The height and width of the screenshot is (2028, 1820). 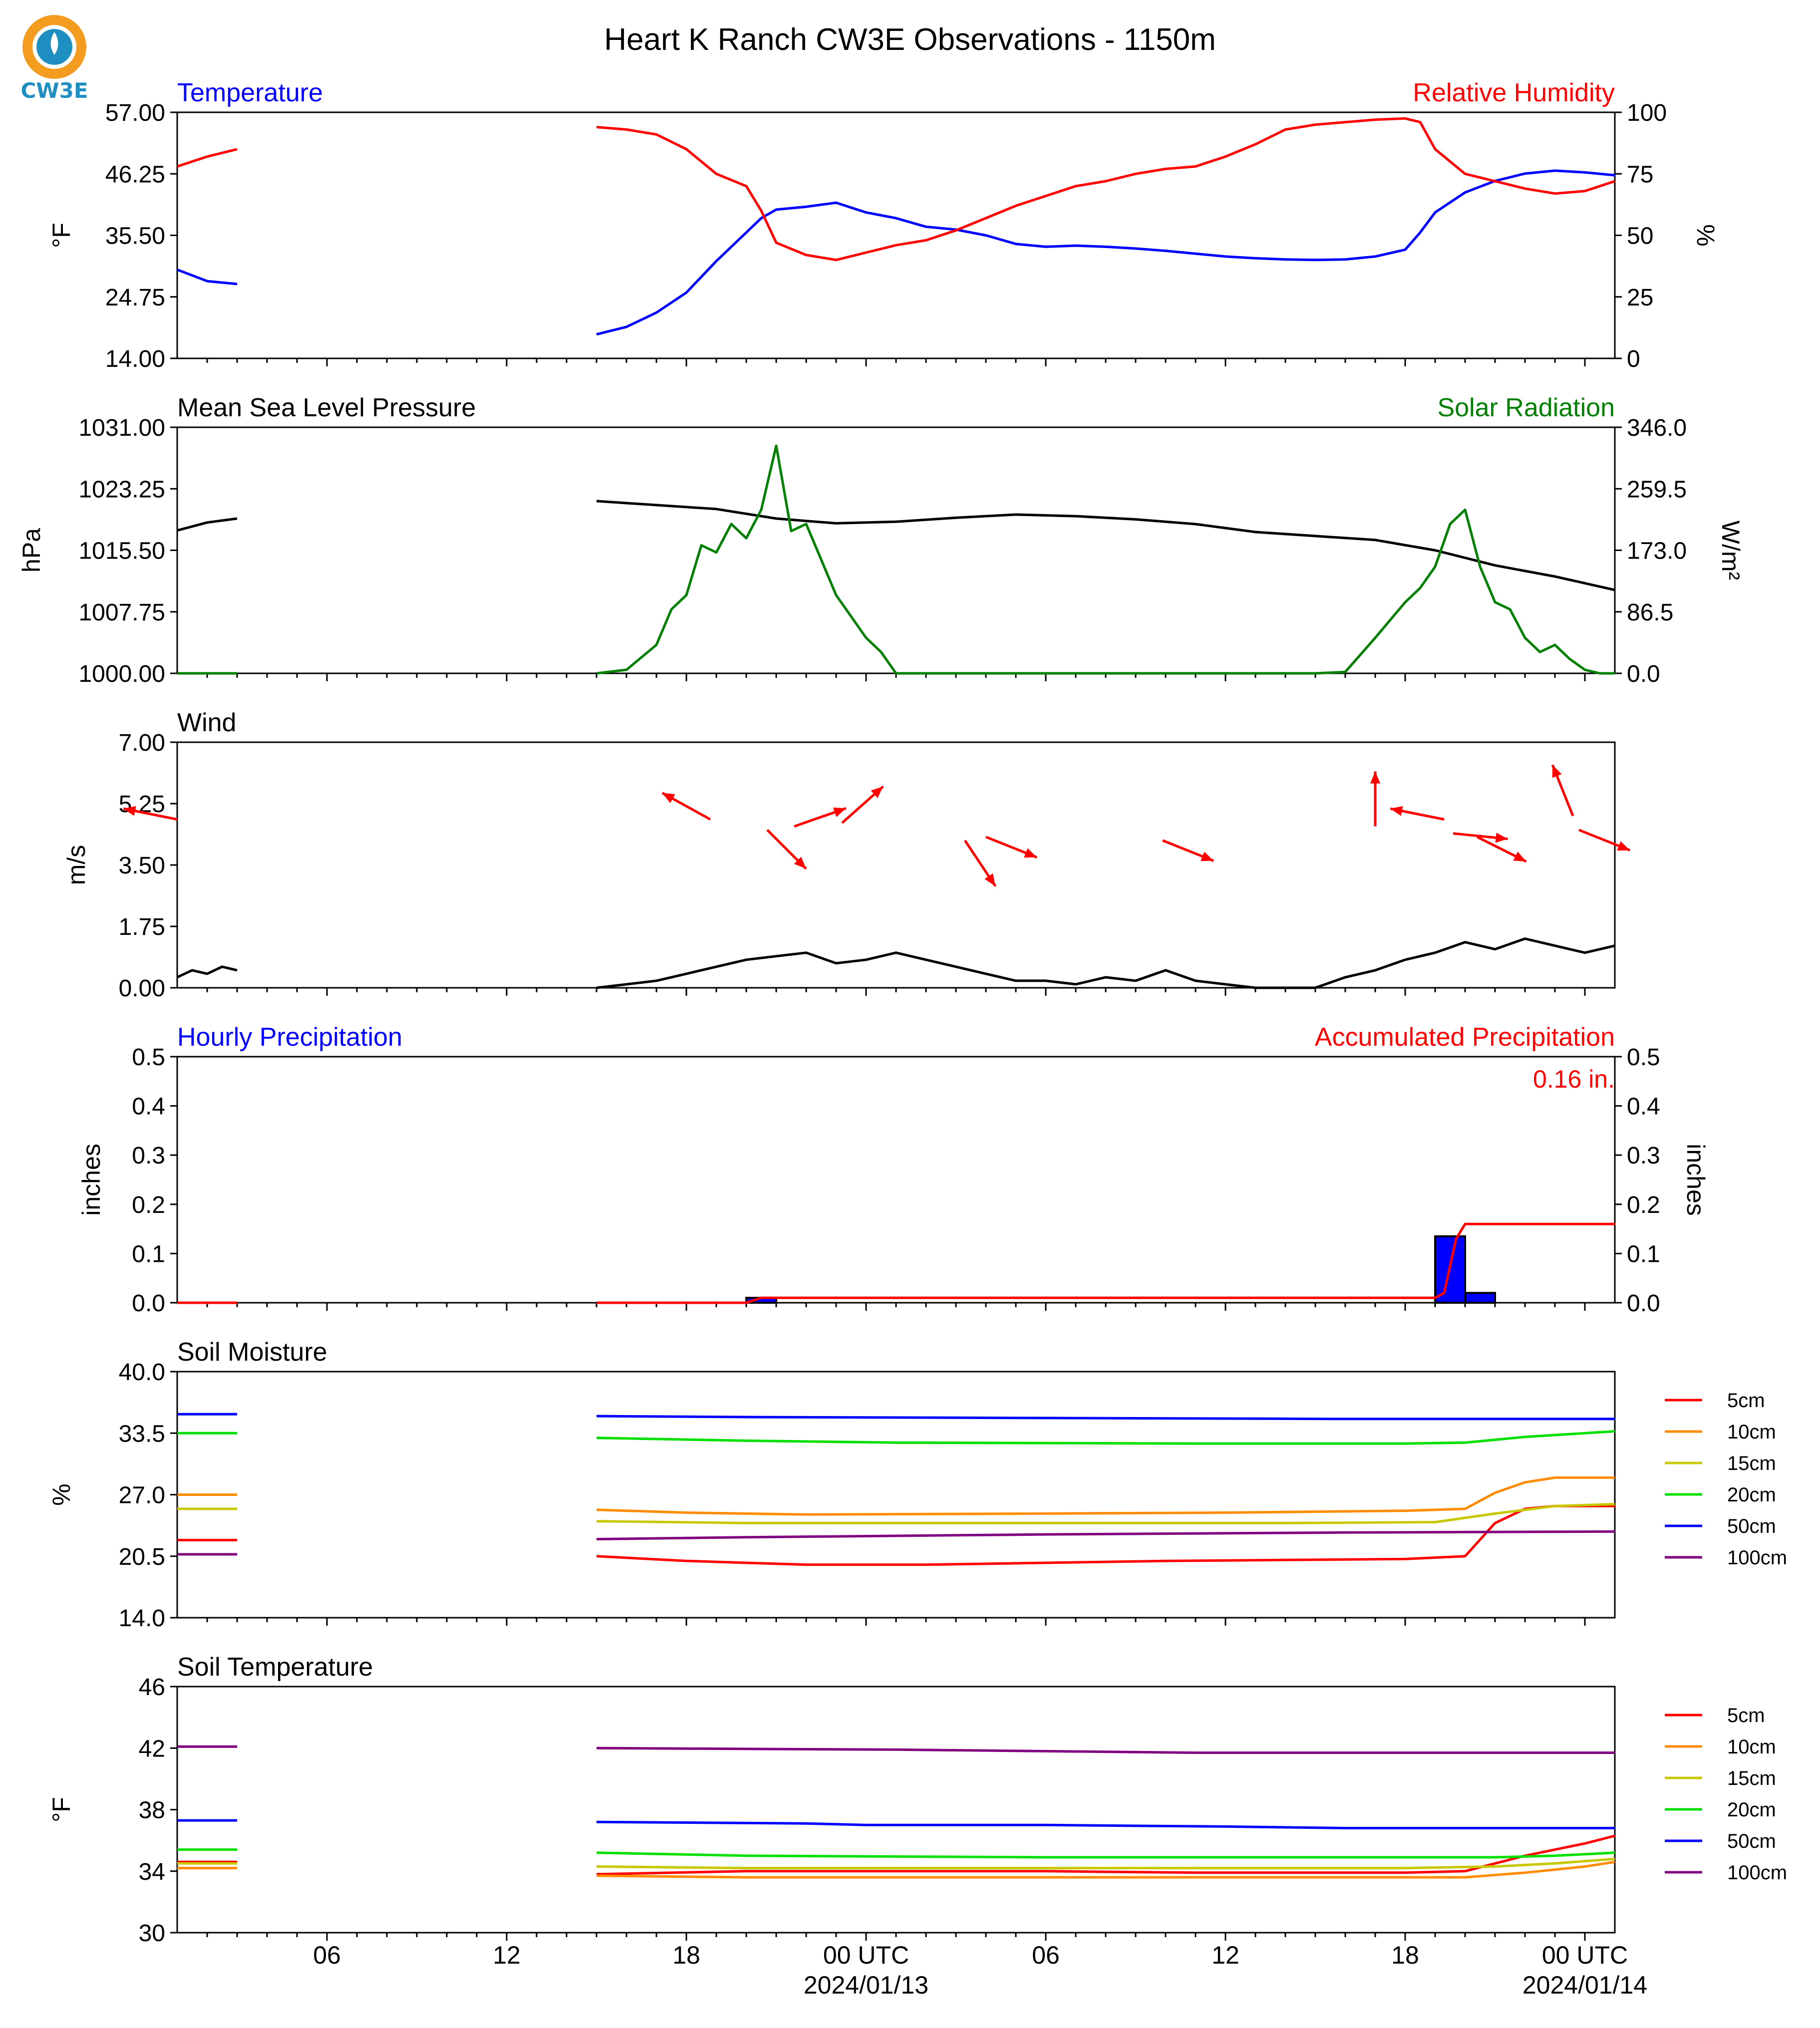 I want to click on y-left-tick-label: 40.0, so click(x=142, y=1372).